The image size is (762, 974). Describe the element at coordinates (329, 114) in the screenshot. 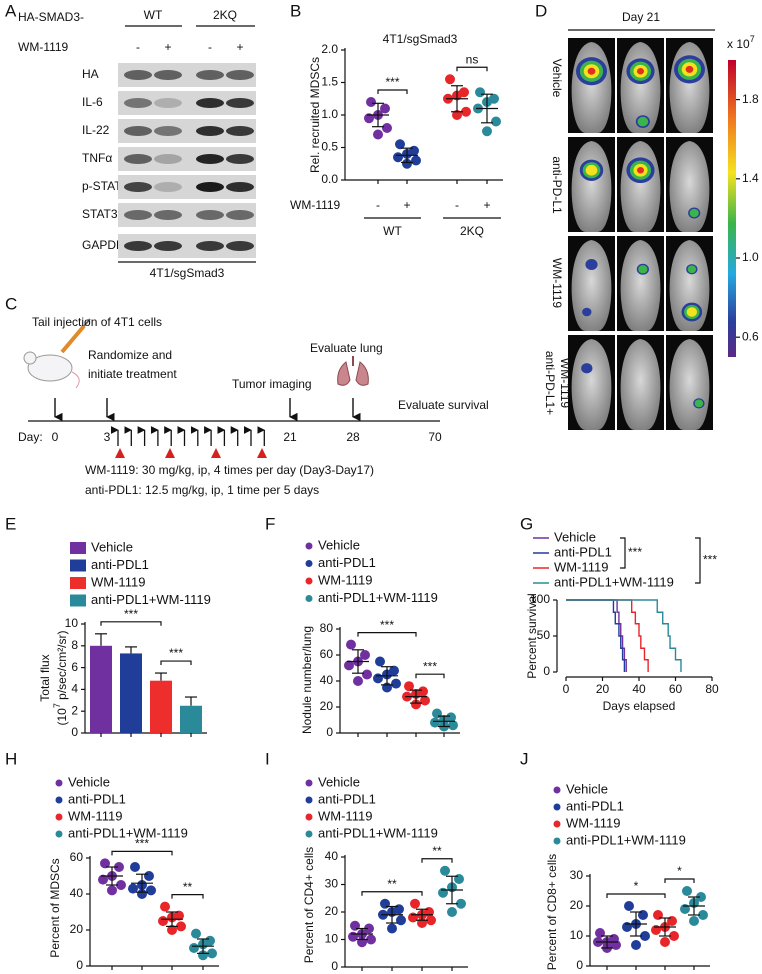

I see `y-tick-label: 1.0` at that location.